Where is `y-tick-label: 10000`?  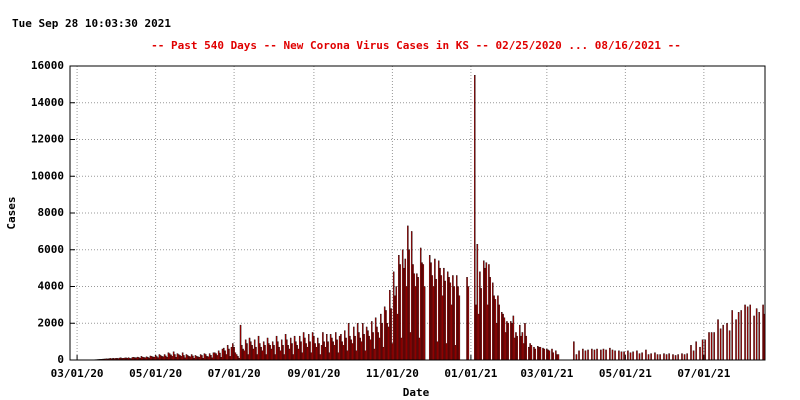 y-tick-label: 10000 is located at coordinates (47, 175).